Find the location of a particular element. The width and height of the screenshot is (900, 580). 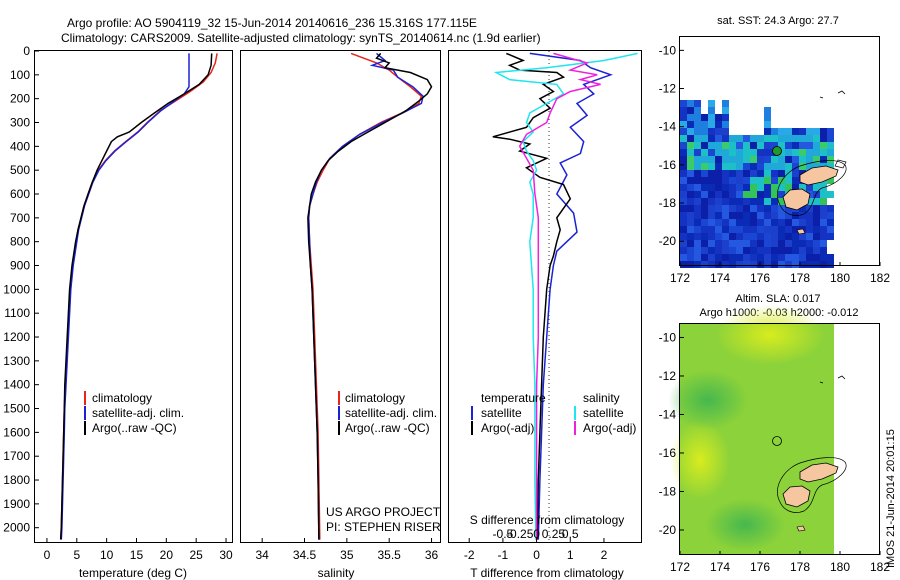

lon-tick-label: 180 is located at coordinates (840, 567).